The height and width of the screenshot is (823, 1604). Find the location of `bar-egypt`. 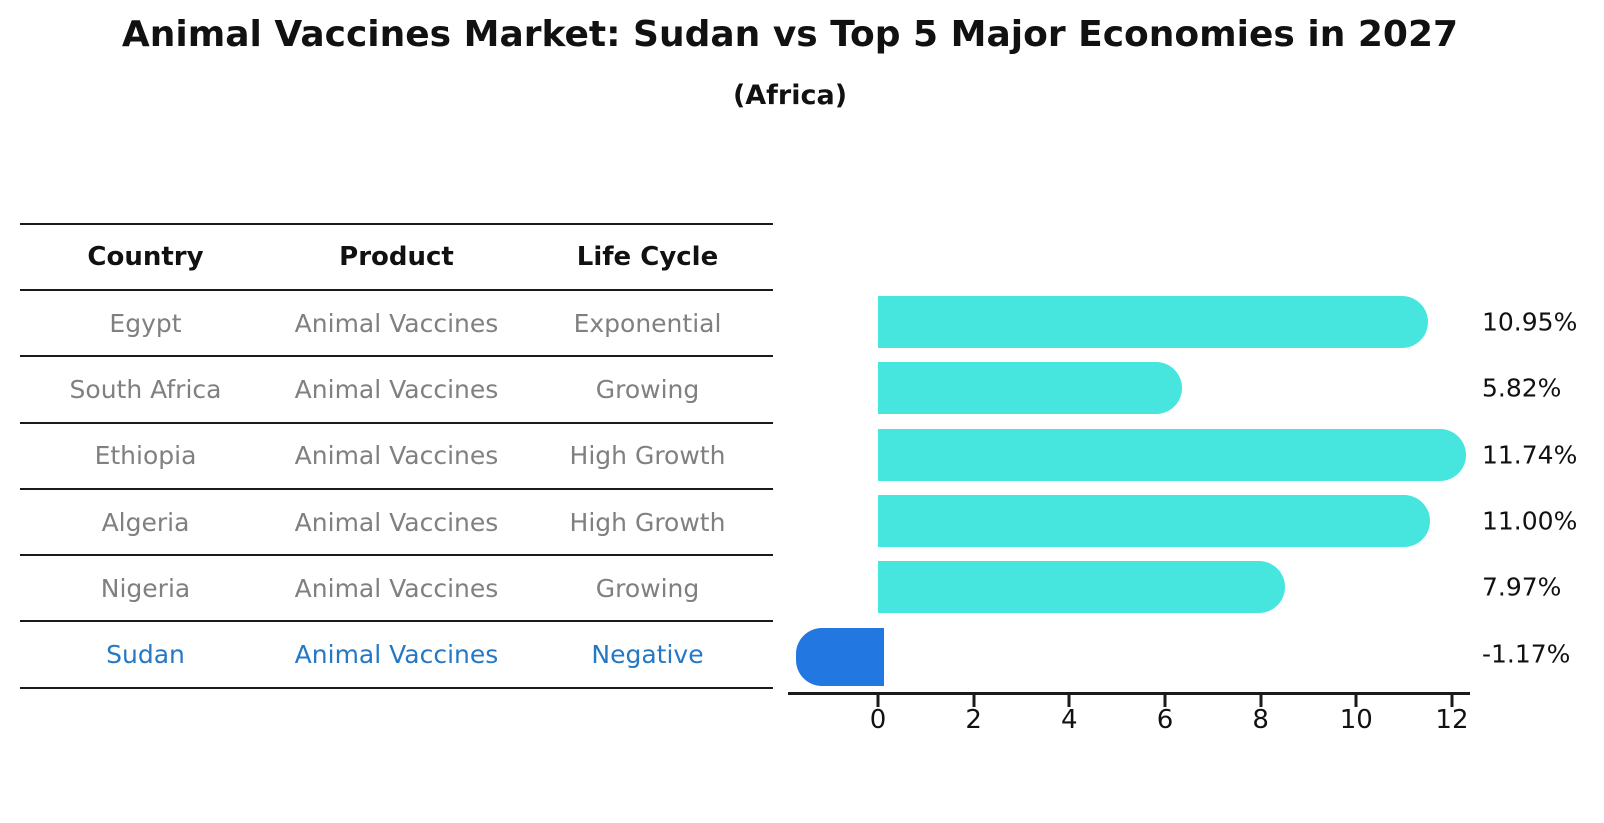

bar-egypt is located at coordinates (1153, 322).